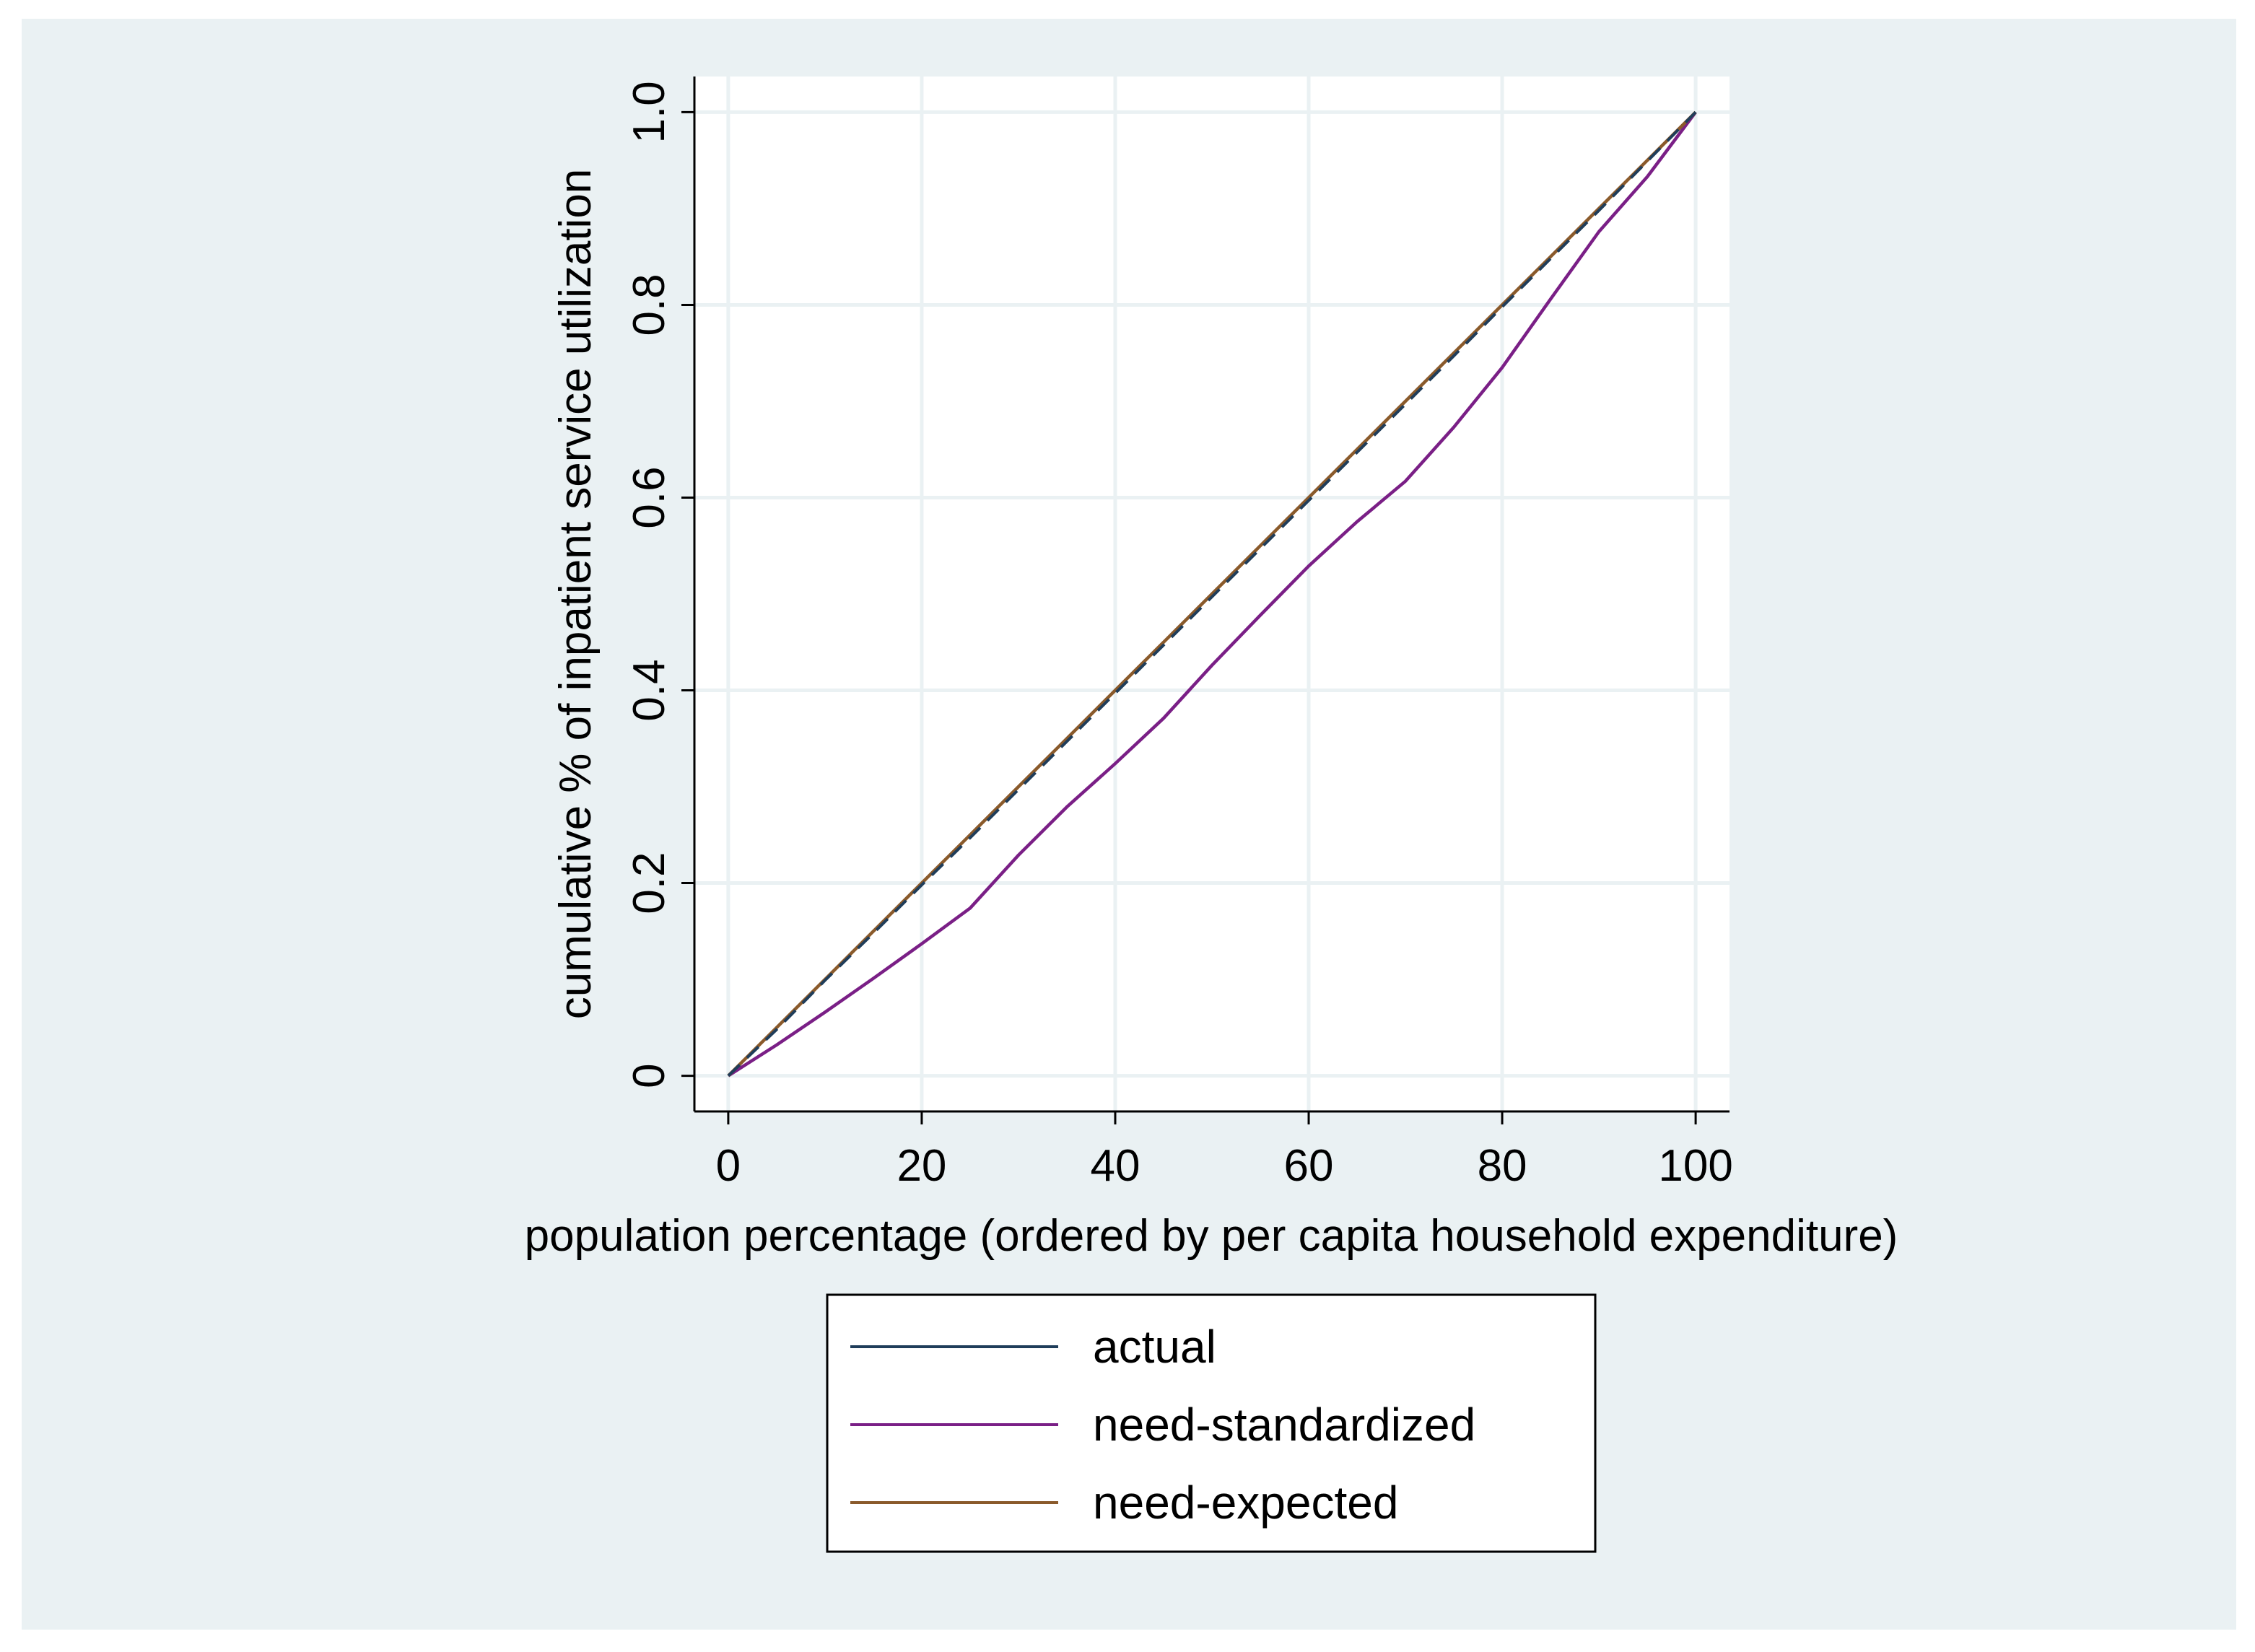 The image size is (2255, 1652). I want to click on legend-items: actual need-standardized need-expected, so click(1162, 1425).